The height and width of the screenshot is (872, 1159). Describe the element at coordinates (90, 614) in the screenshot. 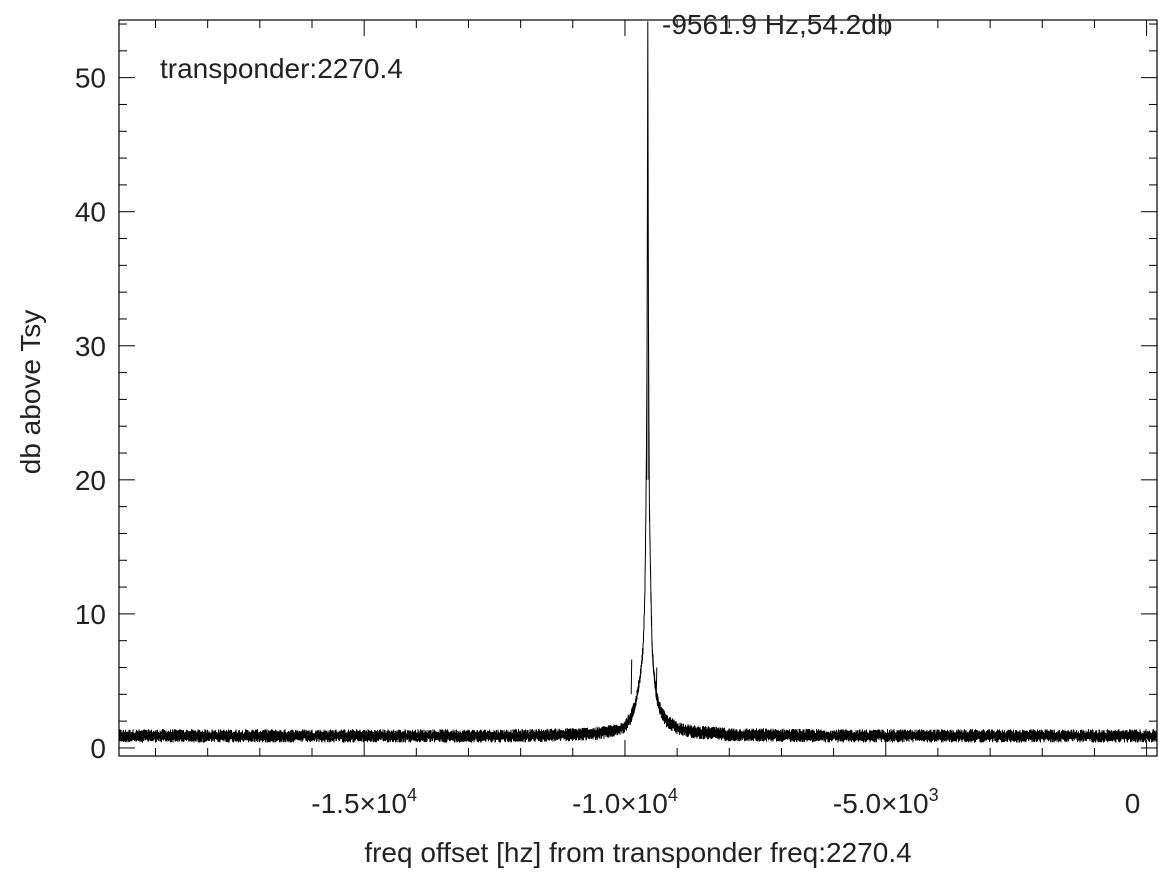

I see `y-tick-label: 10` at that location.